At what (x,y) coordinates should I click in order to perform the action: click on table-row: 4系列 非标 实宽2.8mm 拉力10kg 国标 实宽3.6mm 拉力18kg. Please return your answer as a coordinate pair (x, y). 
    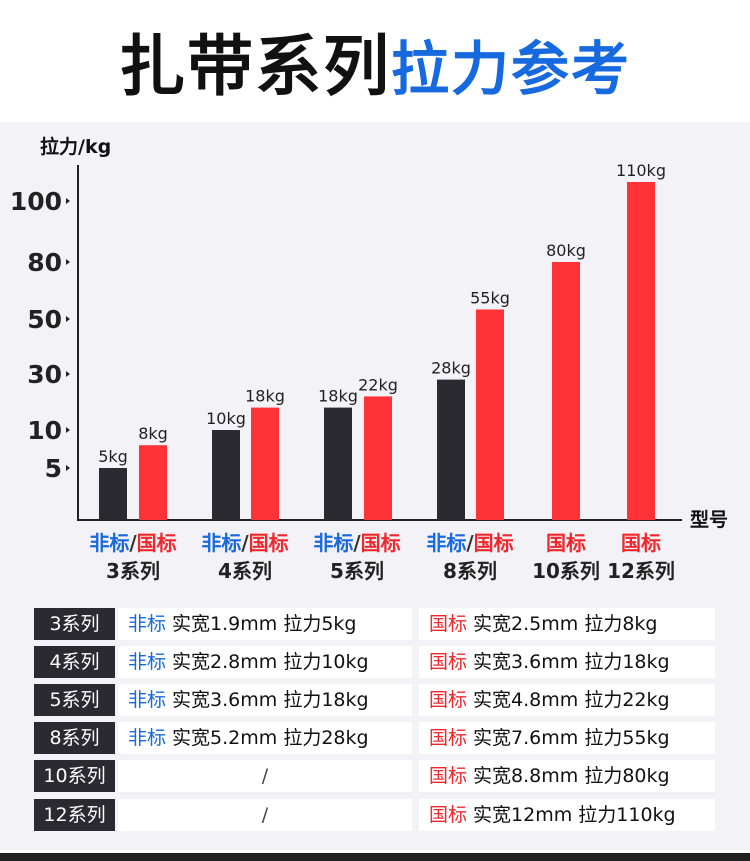
    Looking at the image, I should click on (374, 662).